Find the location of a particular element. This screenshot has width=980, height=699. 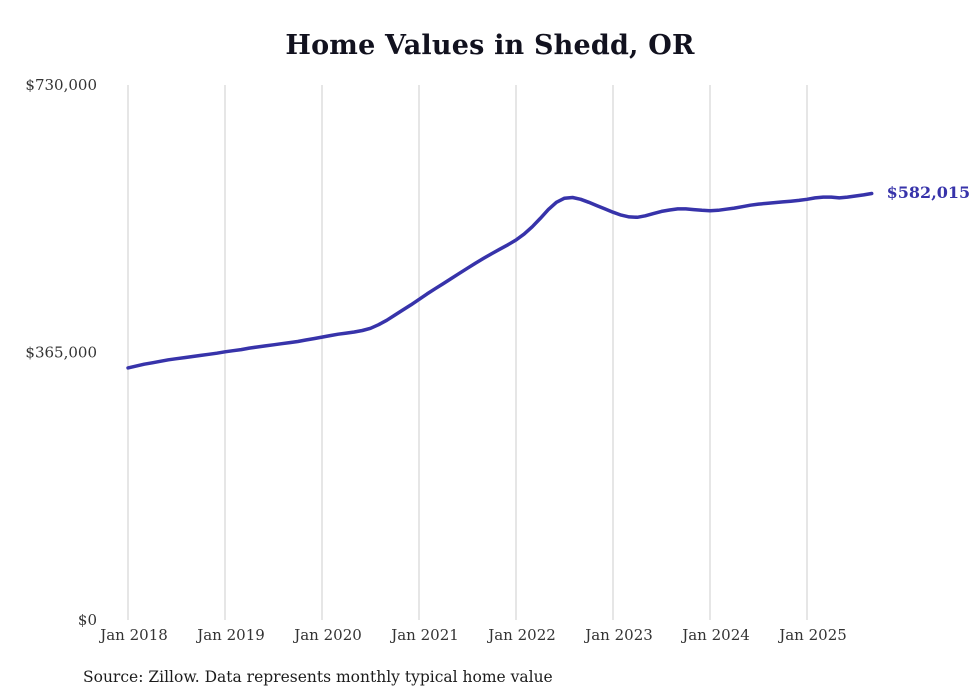

x-tick-label: Jan 2022 is located at coordinates (521, 635).